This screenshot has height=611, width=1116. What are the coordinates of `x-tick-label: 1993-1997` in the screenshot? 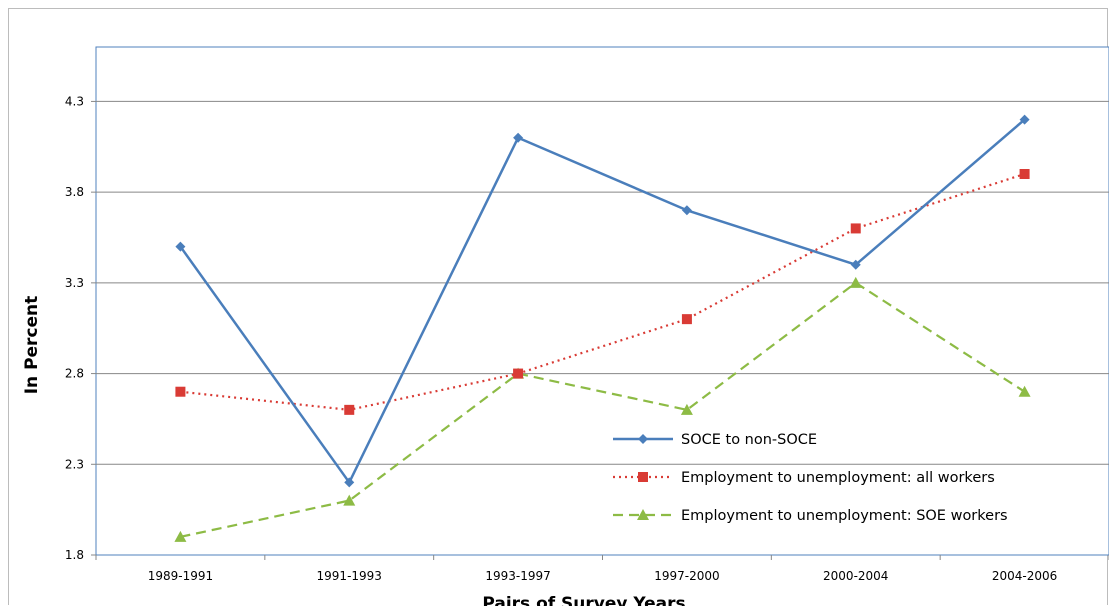 It's located at (517, 576).